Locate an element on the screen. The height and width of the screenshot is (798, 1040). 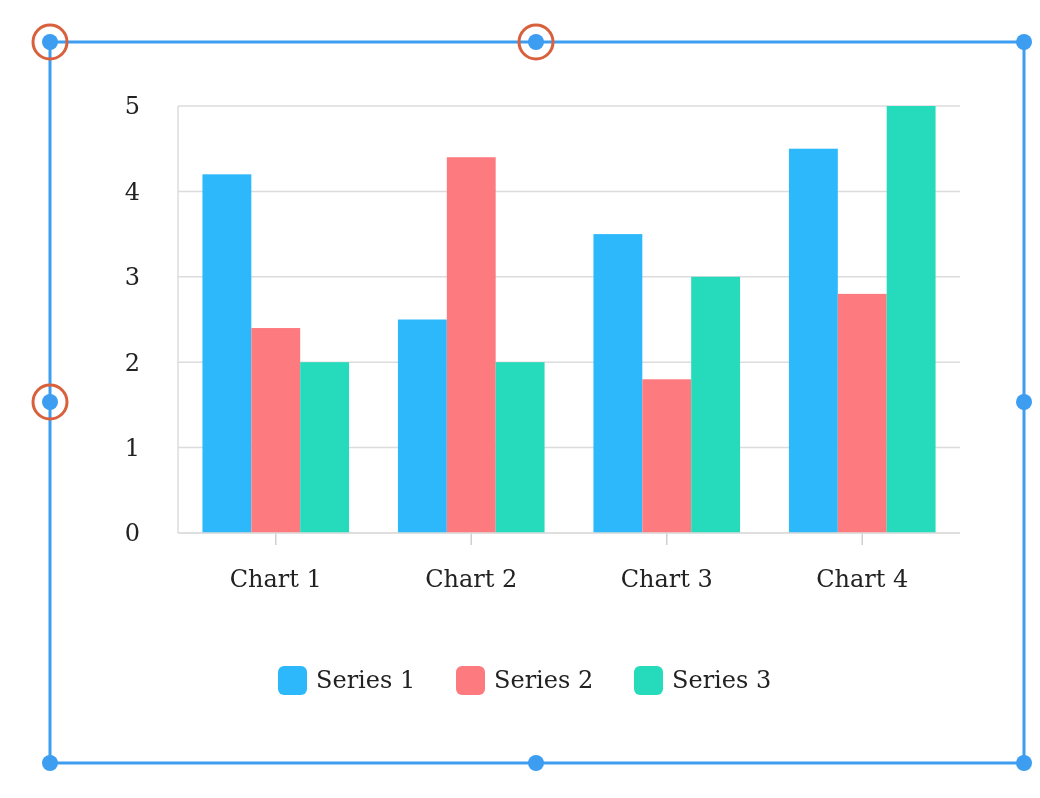
x-tick-label: Chart 4 is located at coordinates (862, 579).